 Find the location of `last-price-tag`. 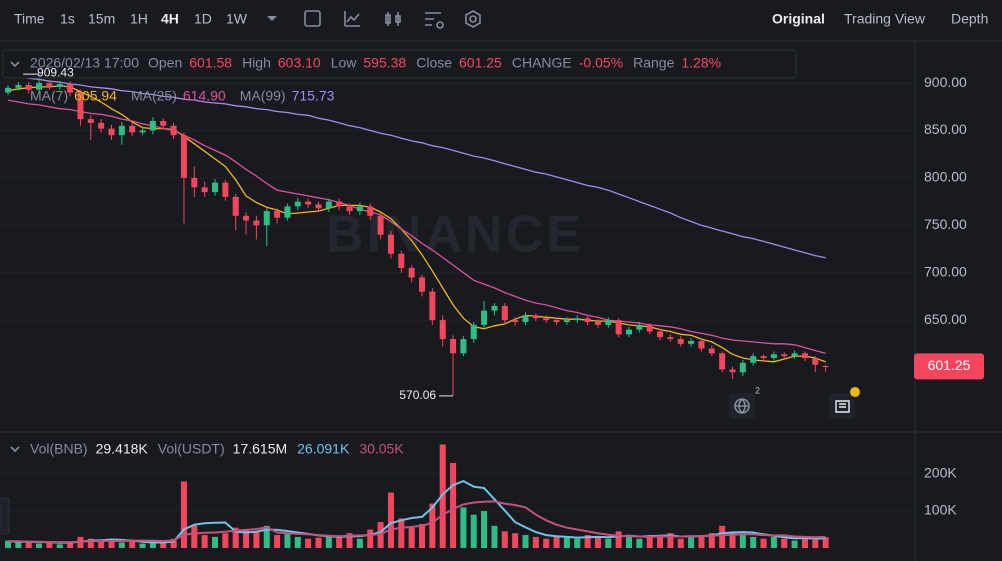

last-price-tag is located at coordinates (949, 366).